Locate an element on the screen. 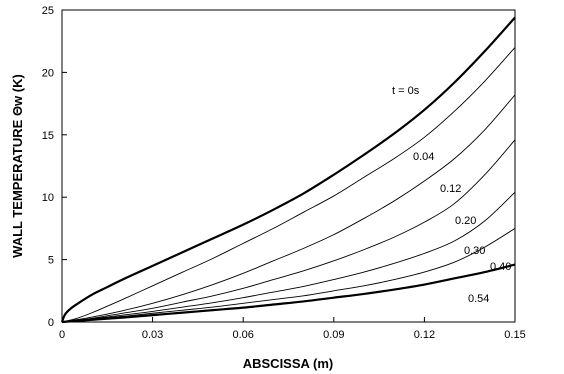  y-tick-label: 10 is located at coordinates (48, 198).